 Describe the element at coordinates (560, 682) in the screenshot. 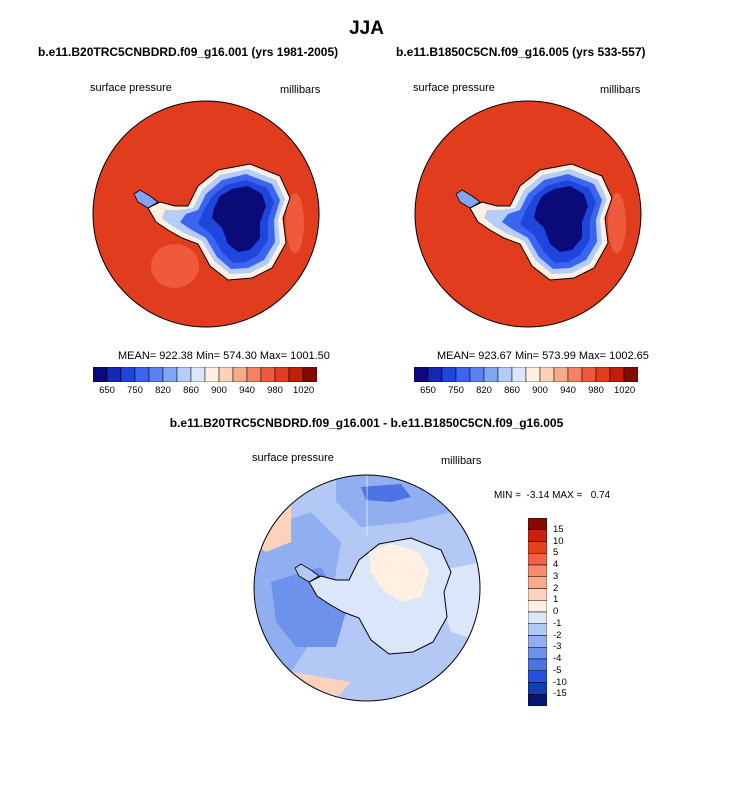

I see `colorbar-tick-label: -10` at that location.